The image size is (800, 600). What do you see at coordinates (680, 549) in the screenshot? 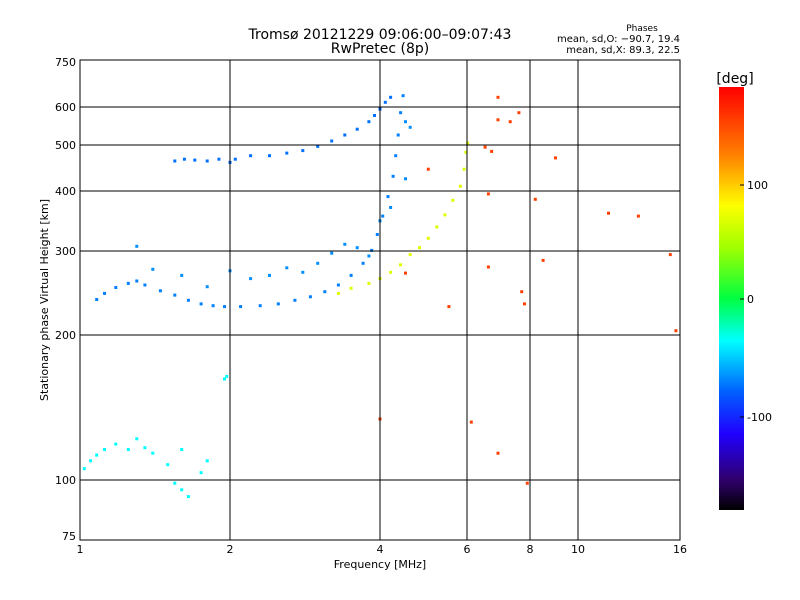
I see `x-tick-label: 16` at bounding box center [680, 549].